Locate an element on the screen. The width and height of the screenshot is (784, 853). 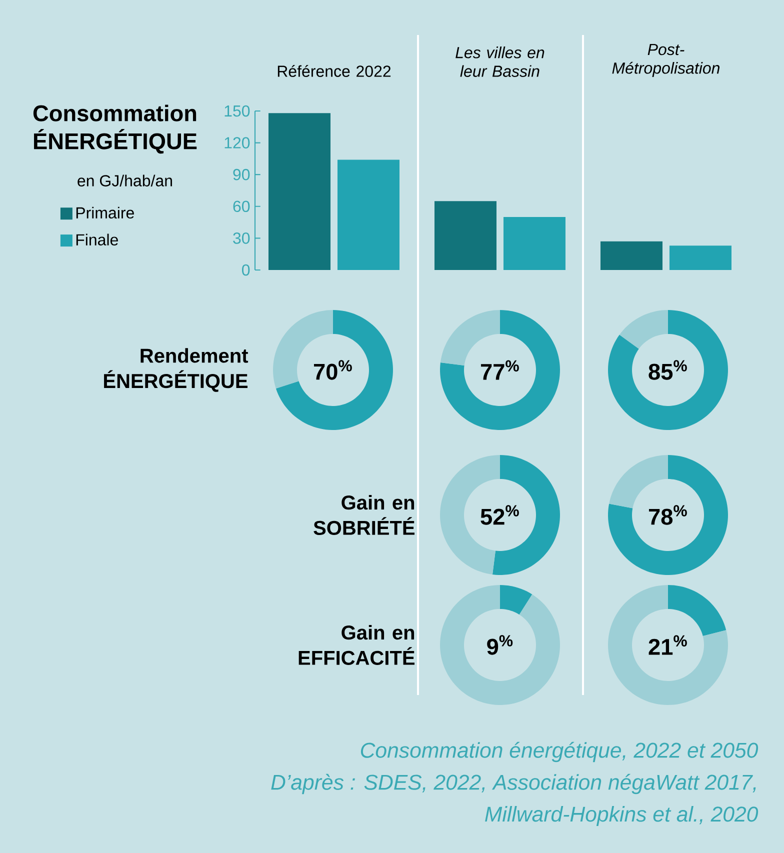
text: Gain en EFFICACITÉ is located at coordinates (356, 644).